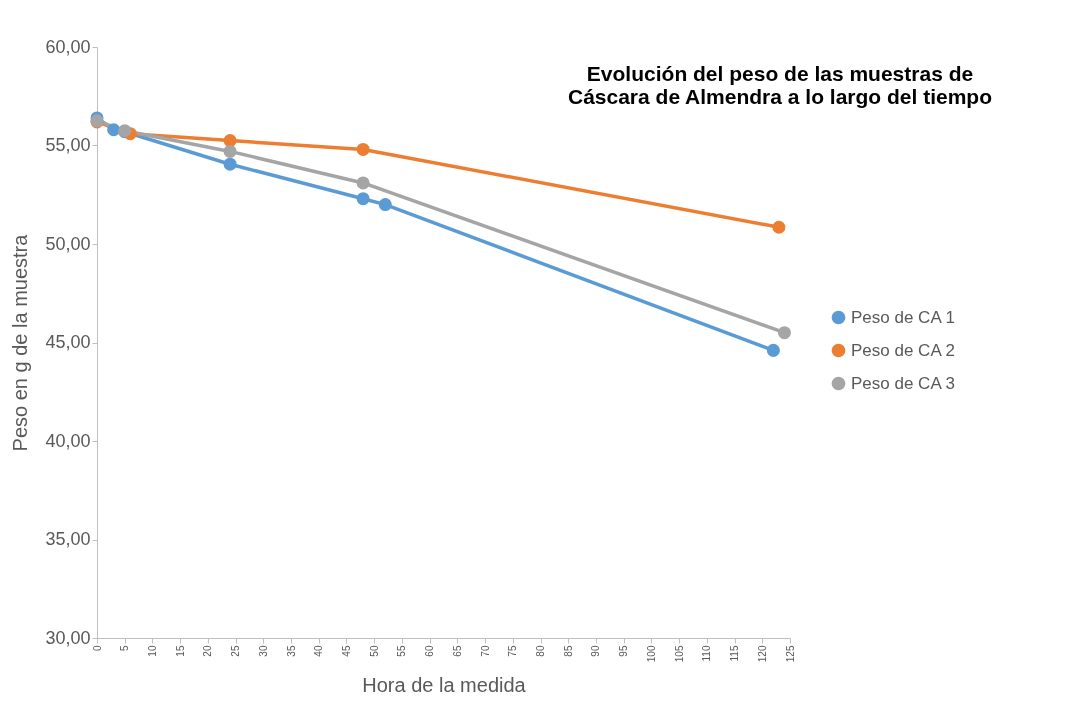 Image resolution: width=1091 pixels, height=722 pixels. I want to click on x-tick-label: 105, so click(679, 654).